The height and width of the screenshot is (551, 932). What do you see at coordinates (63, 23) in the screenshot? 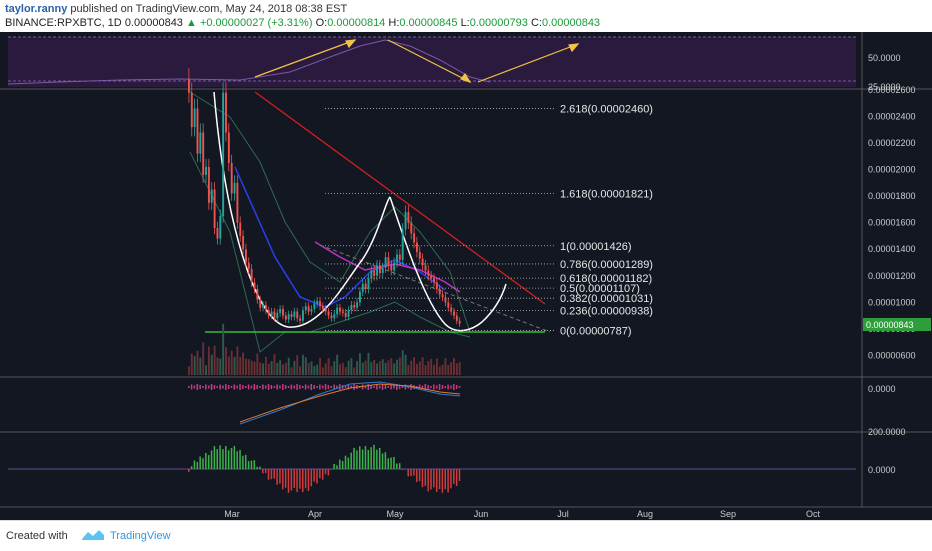
I see `symbol-label: BINANCE:RPXBTC, 1D` at bounding box center [63, 23].